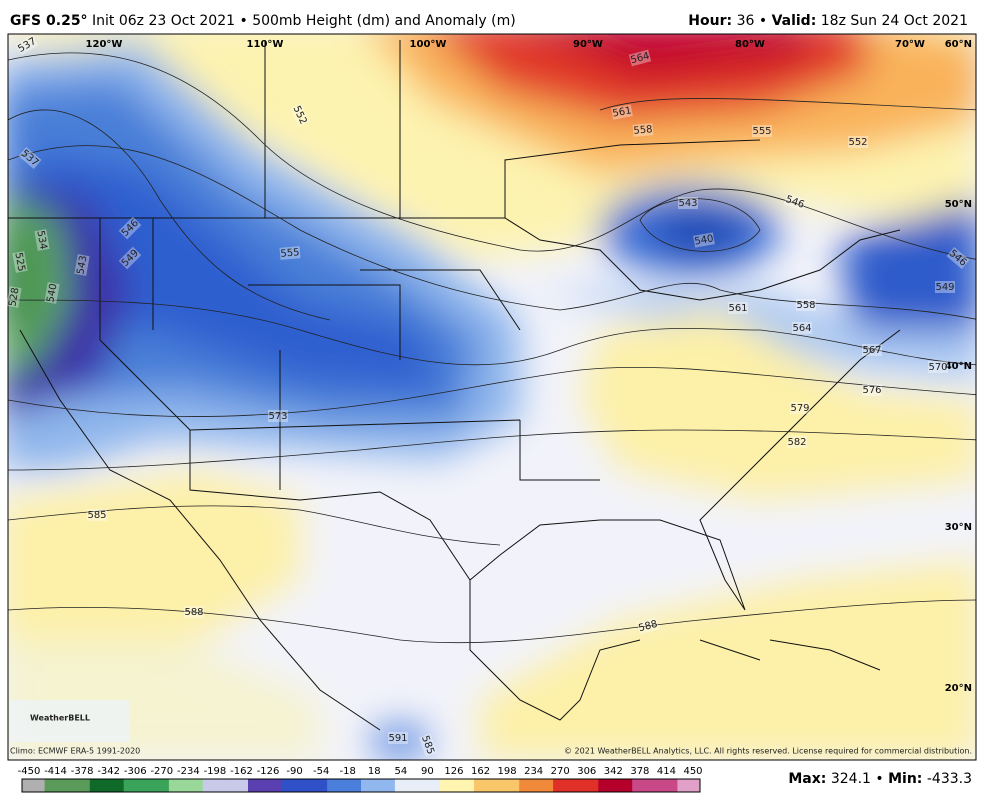  What do you see at coordinates (958, 366) in the screenshot?
I see `latitude-label: 40°N` at bounding box center [958, 366].